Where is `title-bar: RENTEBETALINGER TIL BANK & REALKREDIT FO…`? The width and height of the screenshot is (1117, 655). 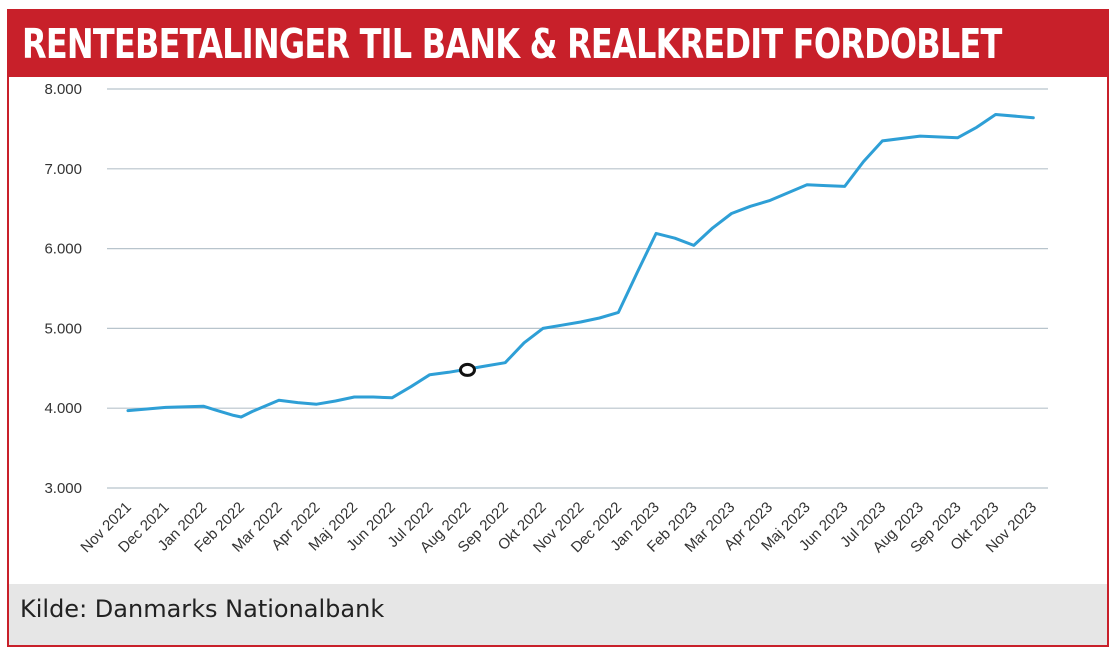 title-bar: RENTEBETALINGER TIL BANK & REALKREDIT FO… is located at coordinates (558, 44).